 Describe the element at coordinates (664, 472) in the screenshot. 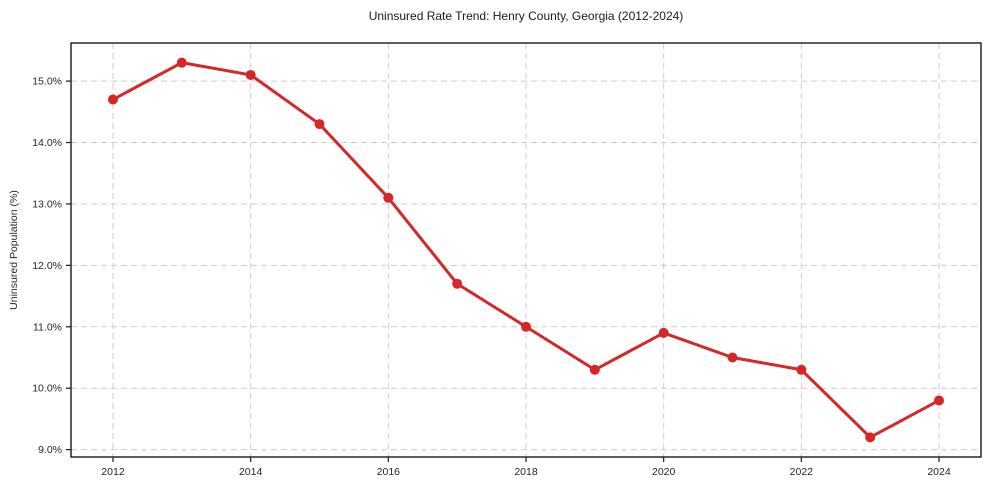

I see `x-tick-label: 2020` at that location.